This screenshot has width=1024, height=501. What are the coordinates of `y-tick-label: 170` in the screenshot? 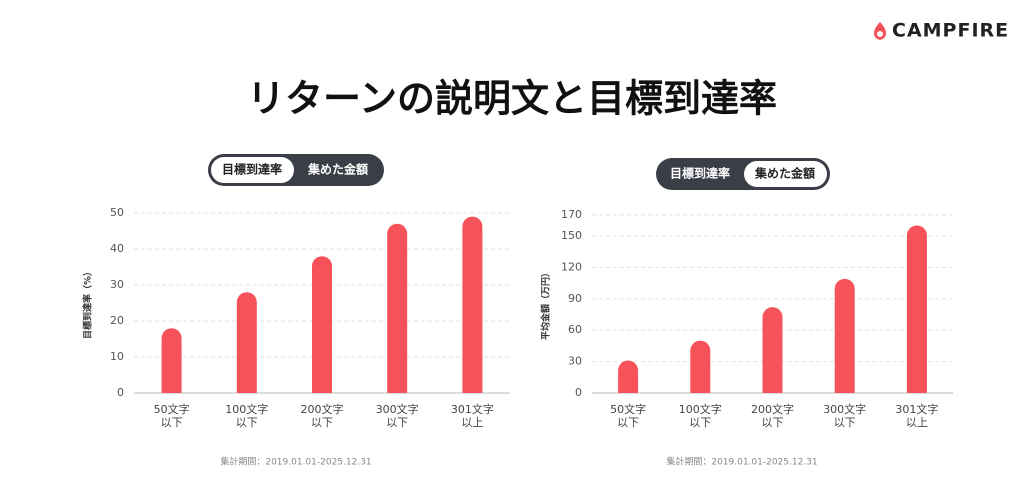 It's located at (571, 214).